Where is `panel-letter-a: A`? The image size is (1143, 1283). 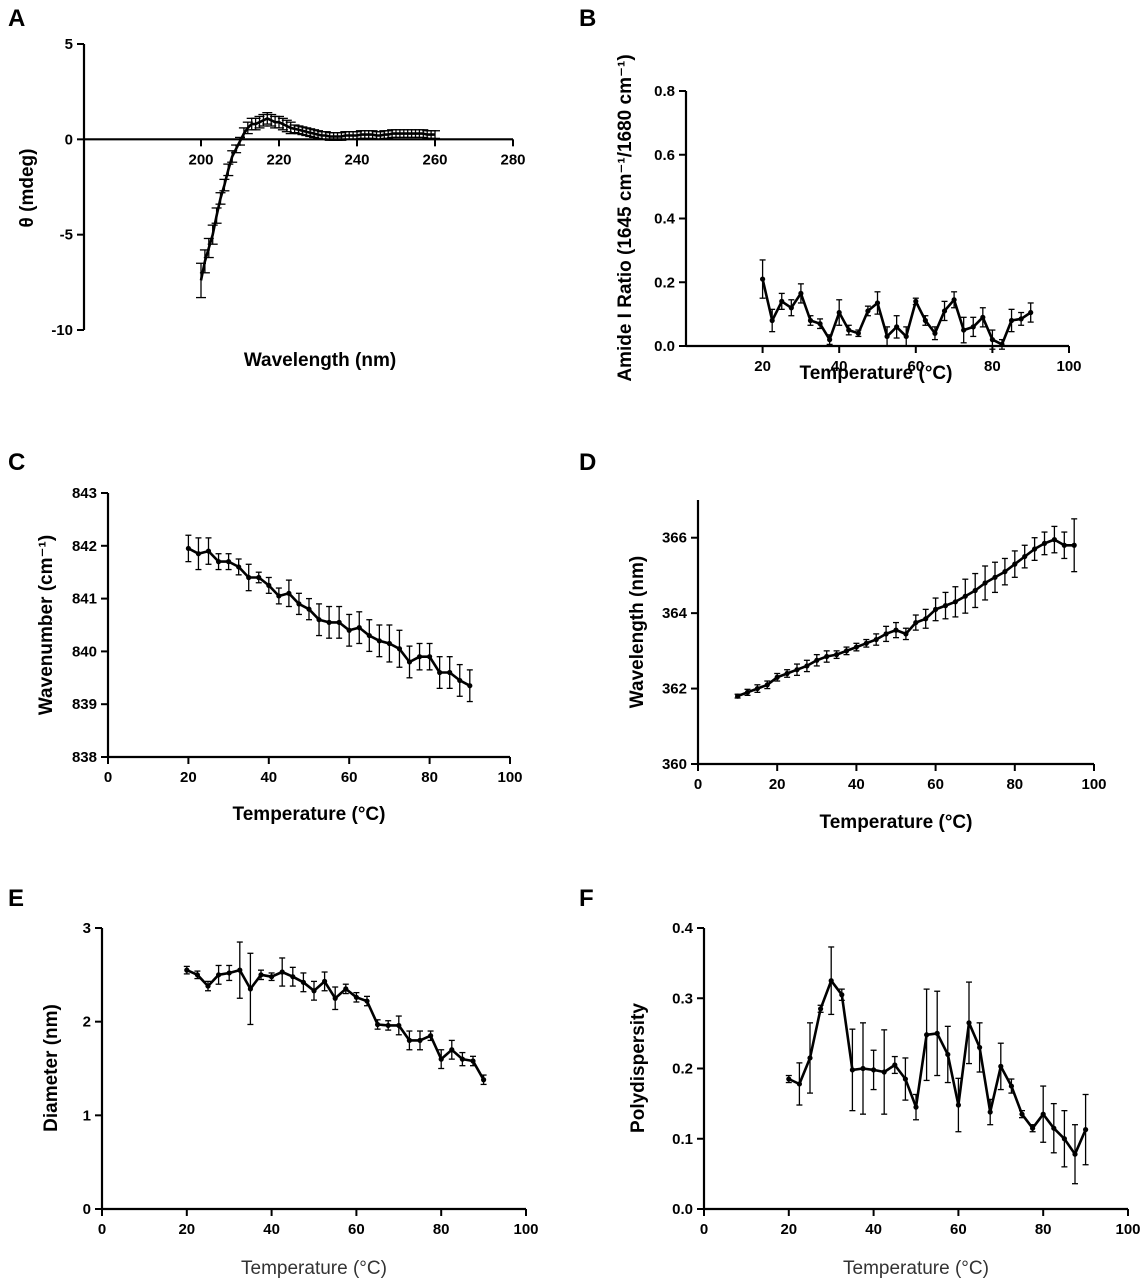 panel-letter-a: A is located at coordinates (16, 18).